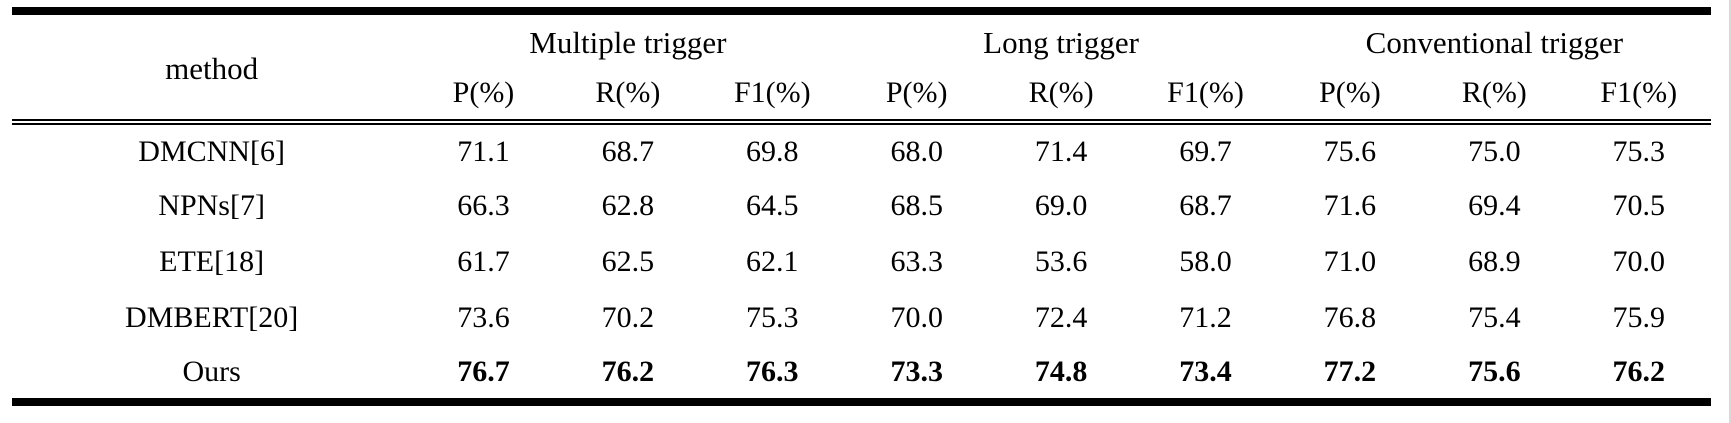 This screenshot has width=1731, height=423. Describe the element at coordinates (1205, 151) in the screenshot. I see `metric-cell: 69.7` at that location.